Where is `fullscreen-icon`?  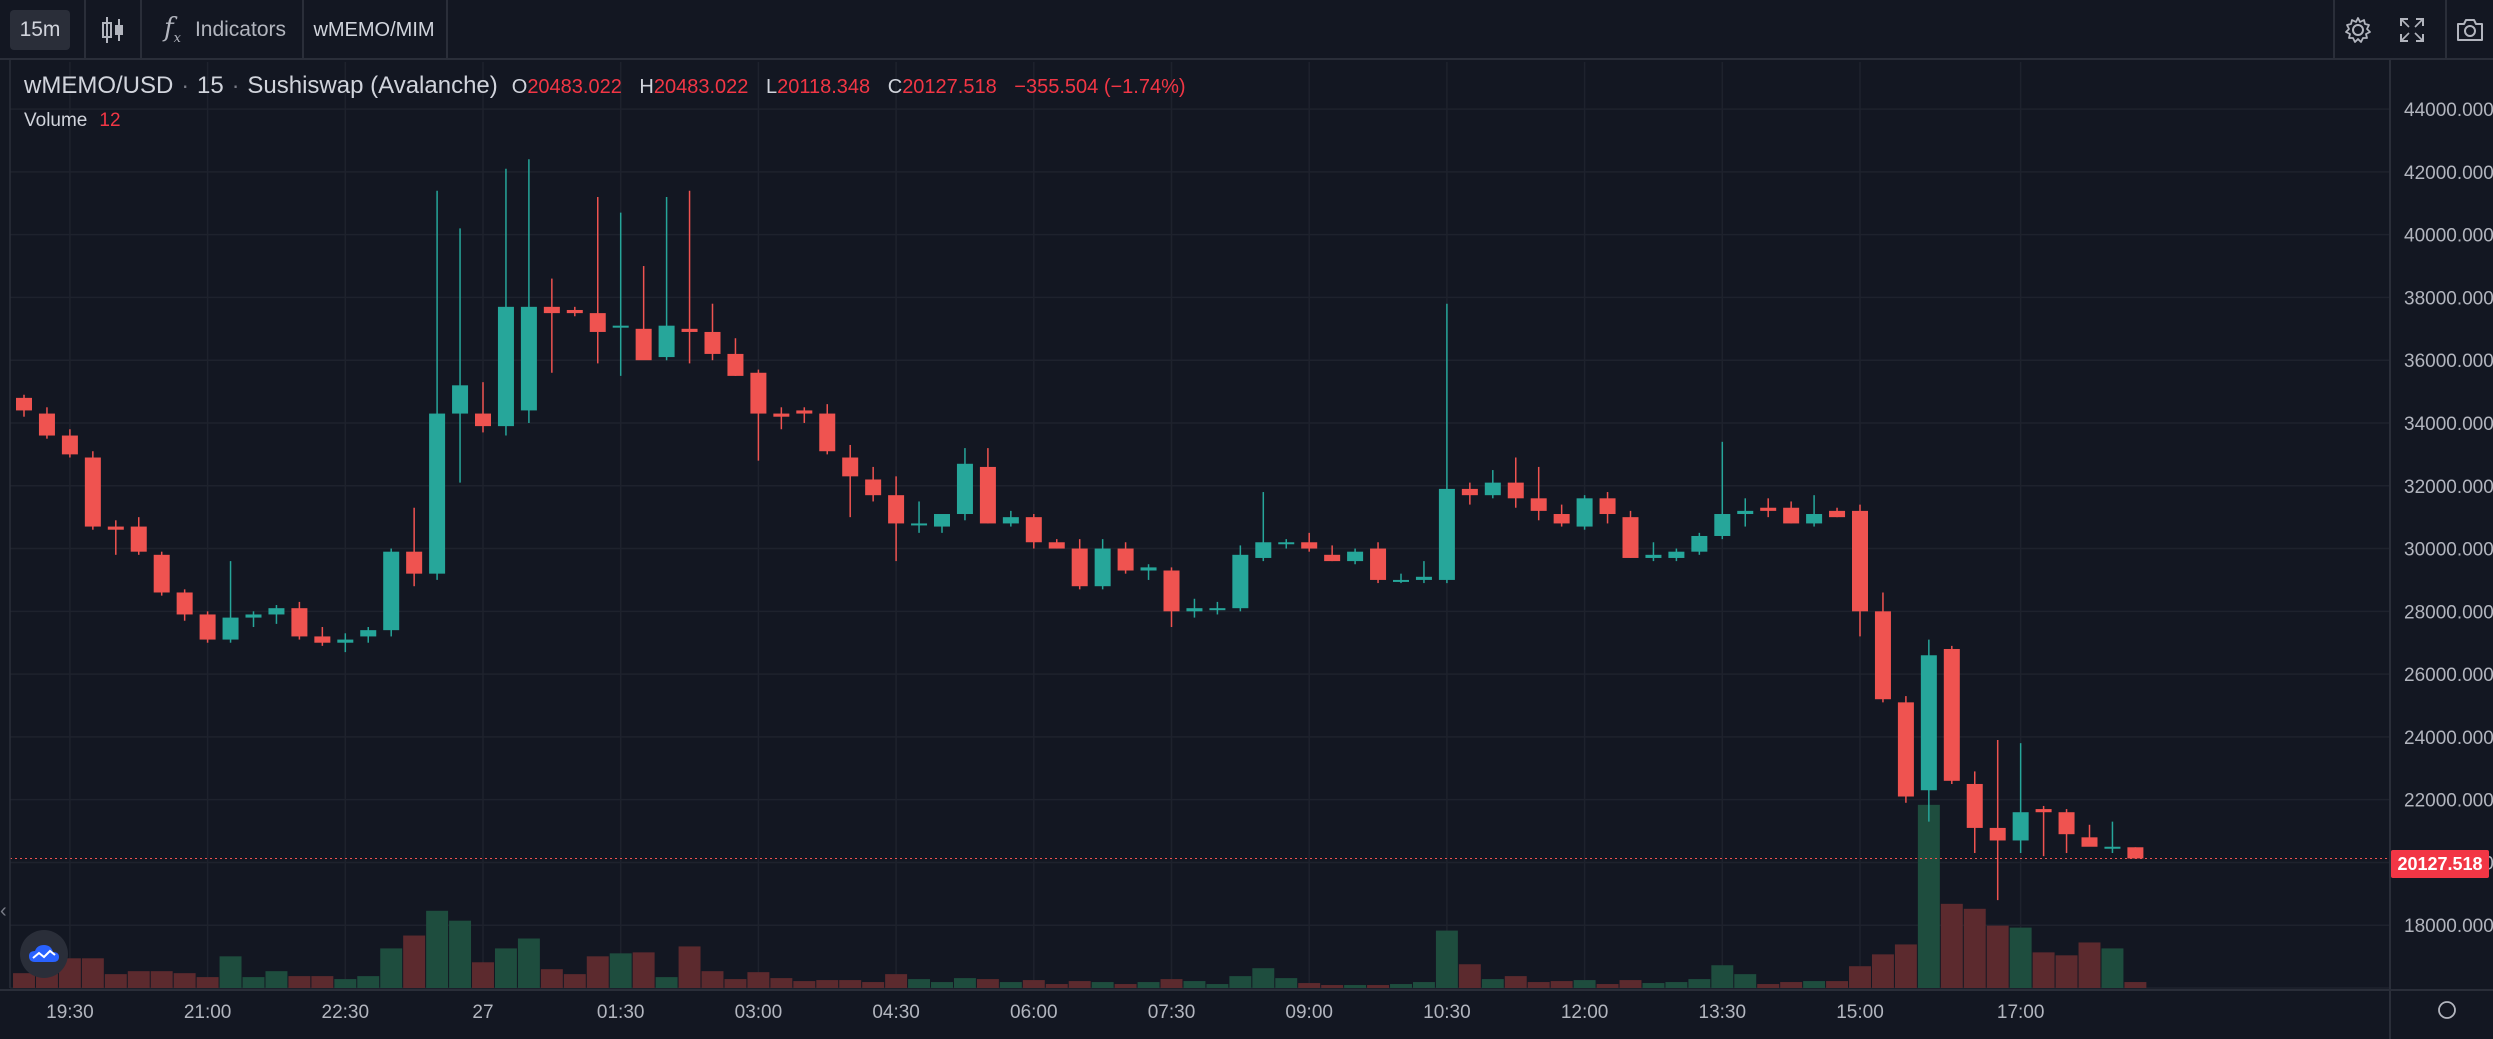
fullscreen-icon is located at coordinates (2412, 30).